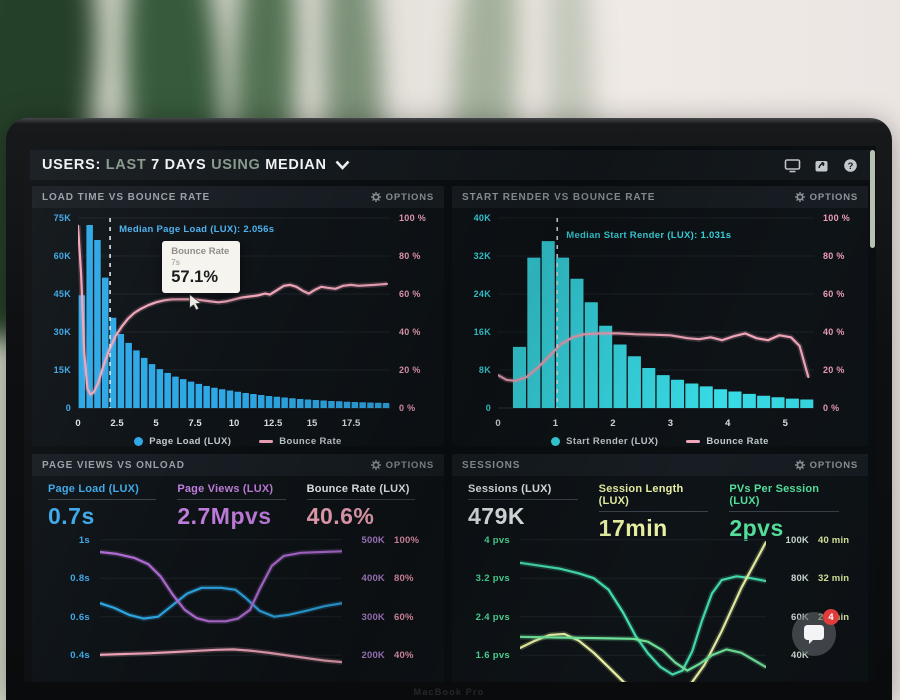  Describe the element at coordinates (233, 165) in the screenshot. I see `dropdown-label-segment: USING` at that location.